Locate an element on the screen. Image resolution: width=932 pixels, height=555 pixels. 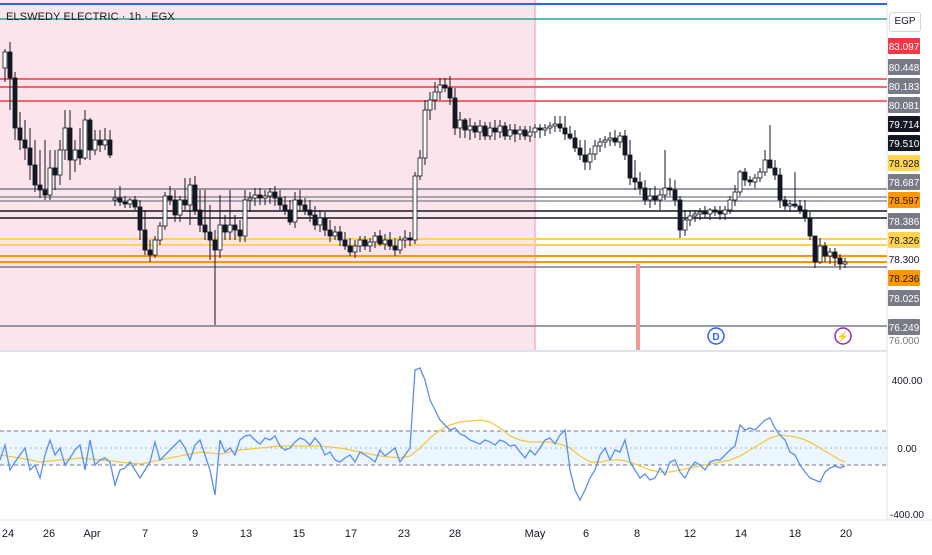
time-axis-label: 23 is located at coordinates (404, 534).